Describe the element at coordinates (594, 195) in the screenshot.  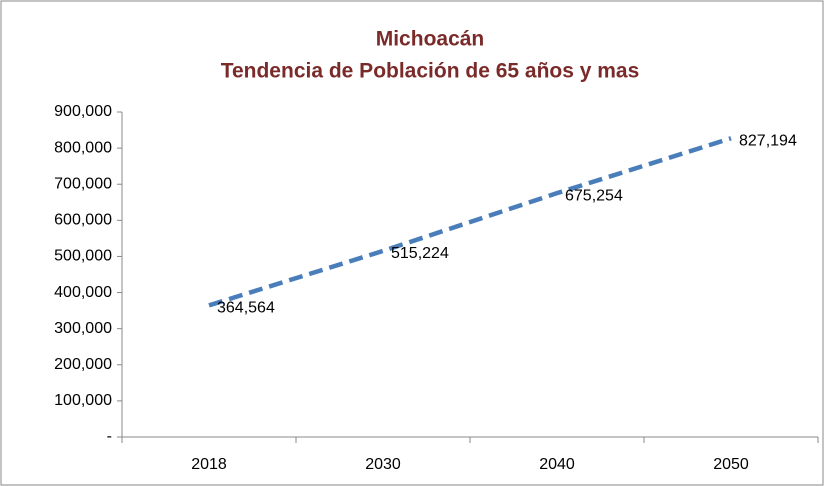
I see `data-label: 675,254` at that location.